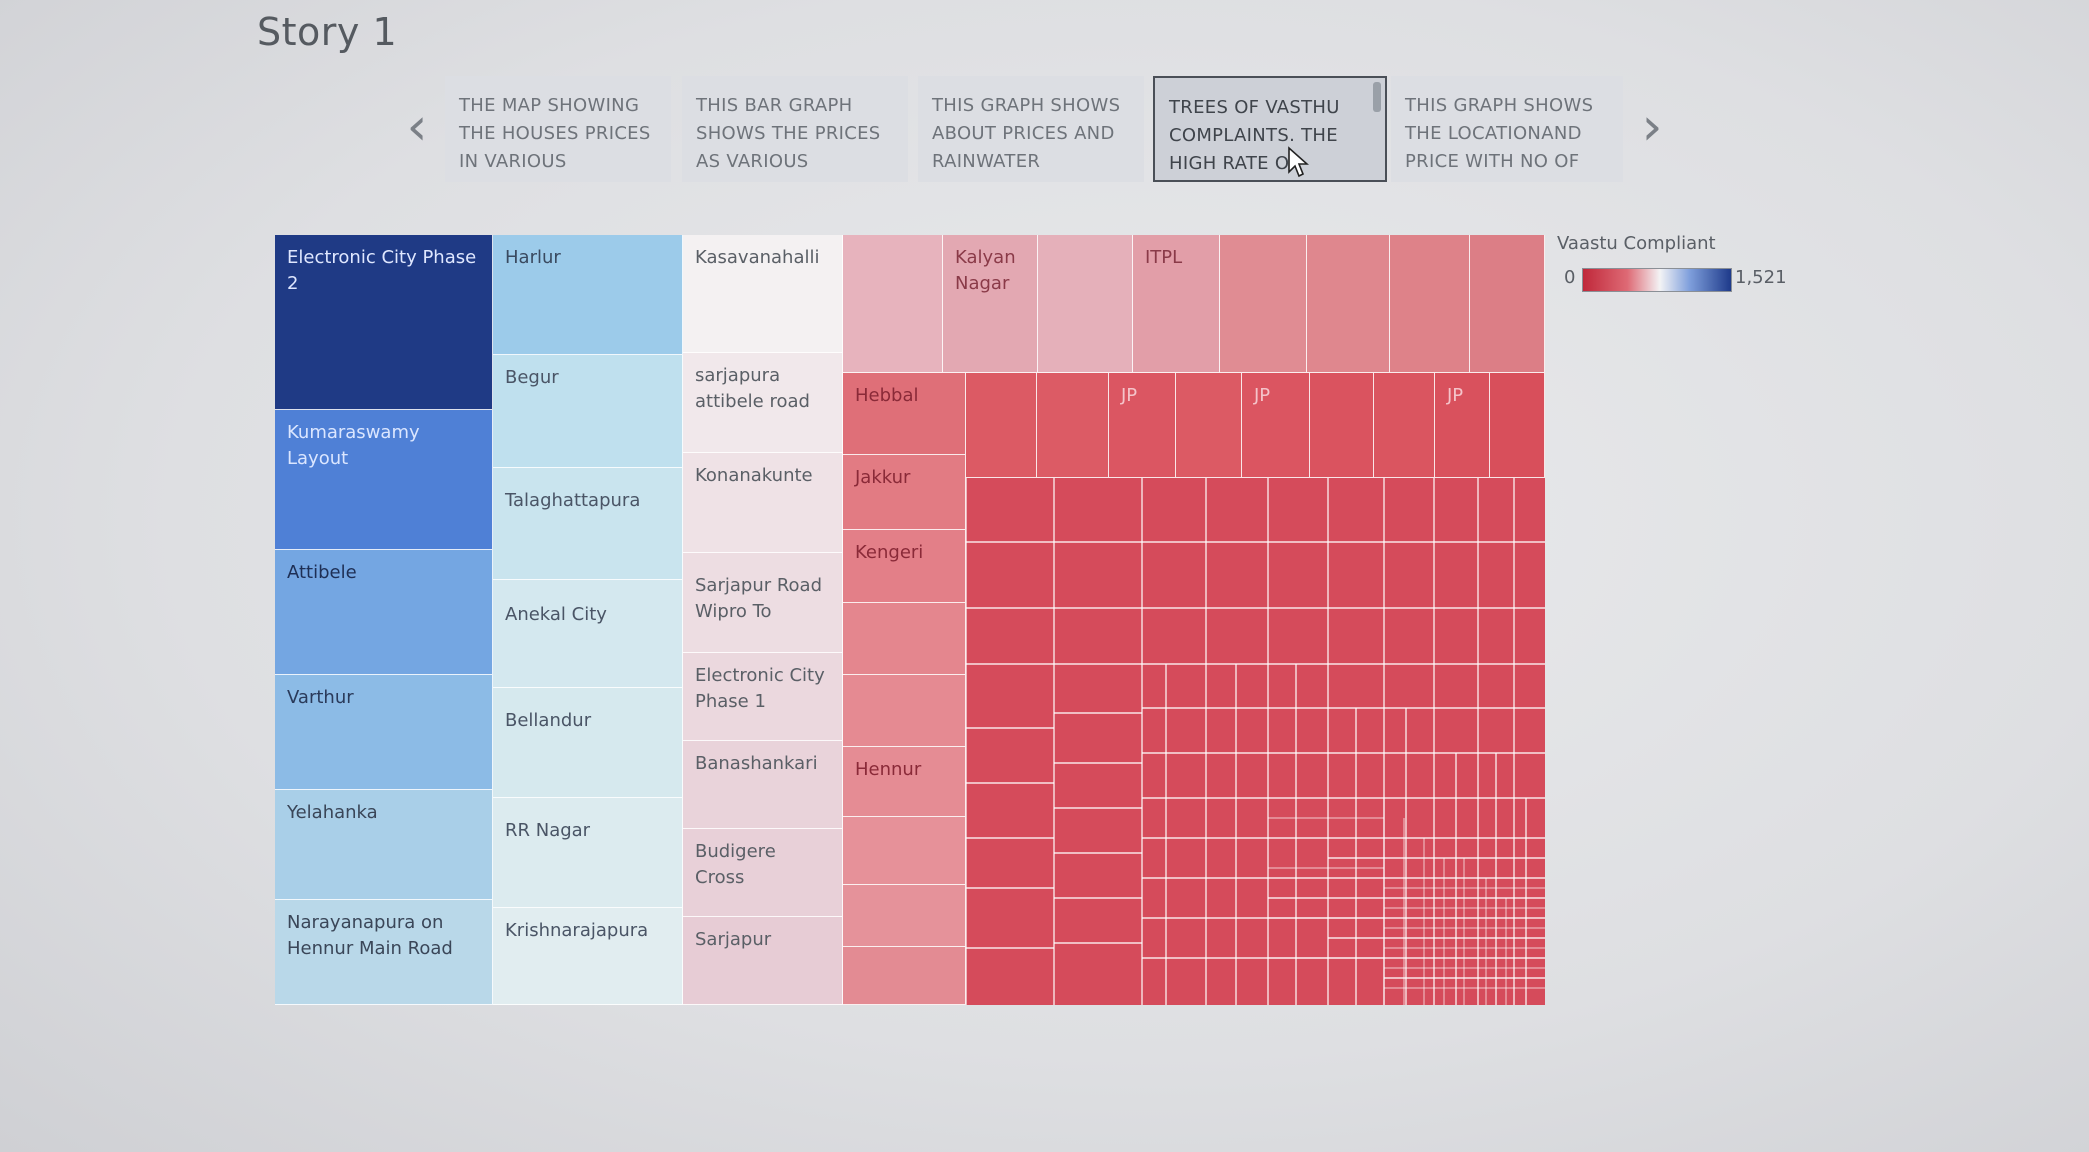  I want to click on tile-label: Konanakunte, so click(754, 475).